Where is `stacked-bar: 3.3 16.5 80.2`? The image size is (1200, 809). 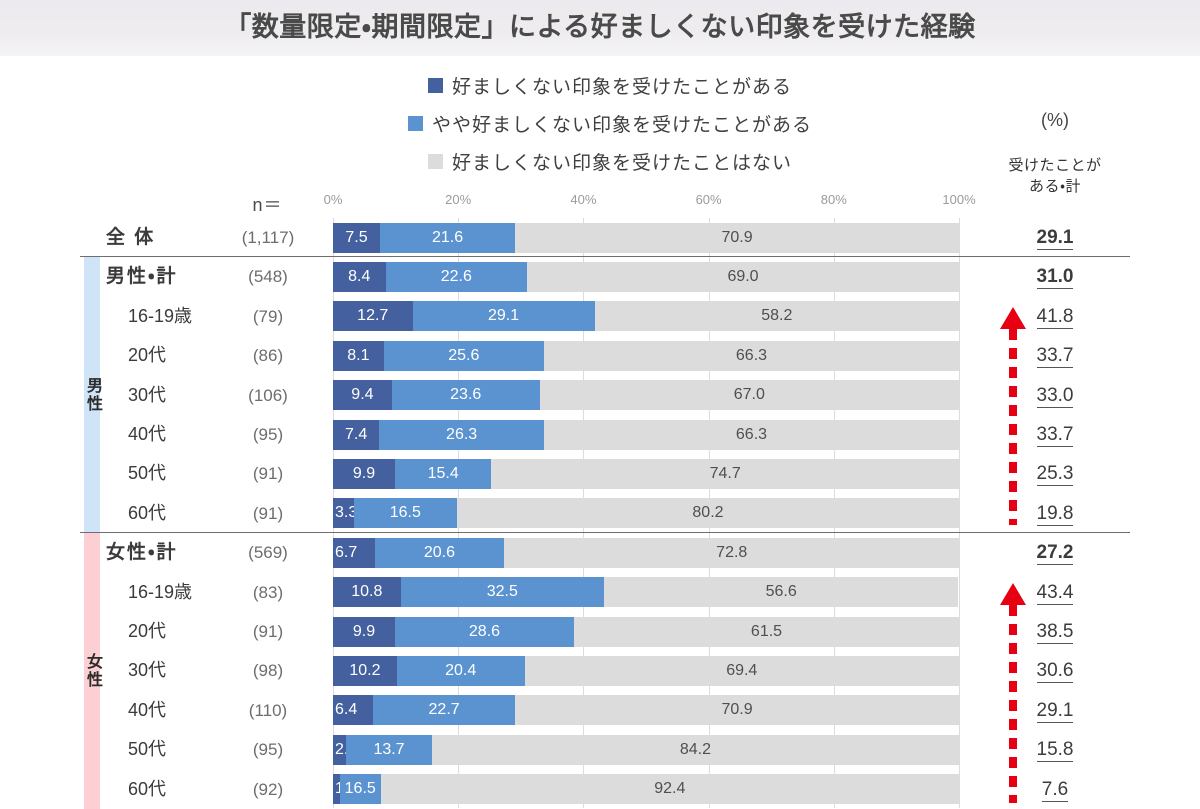 stacked-bar: 3.3 16.5 80.2 is located at coordinates (646, 513).